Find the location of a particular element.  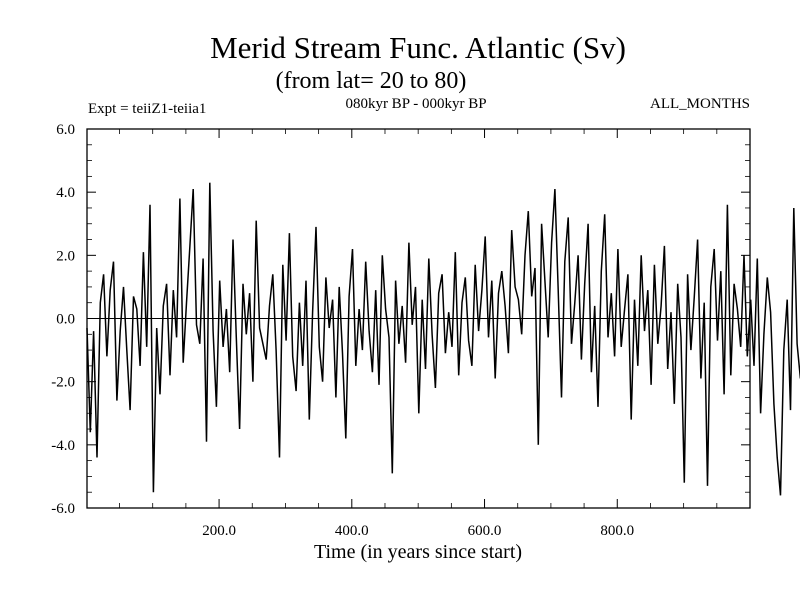

chart-subtitle: (from lat= 20 to 80) is located at coordinates (371, 81).